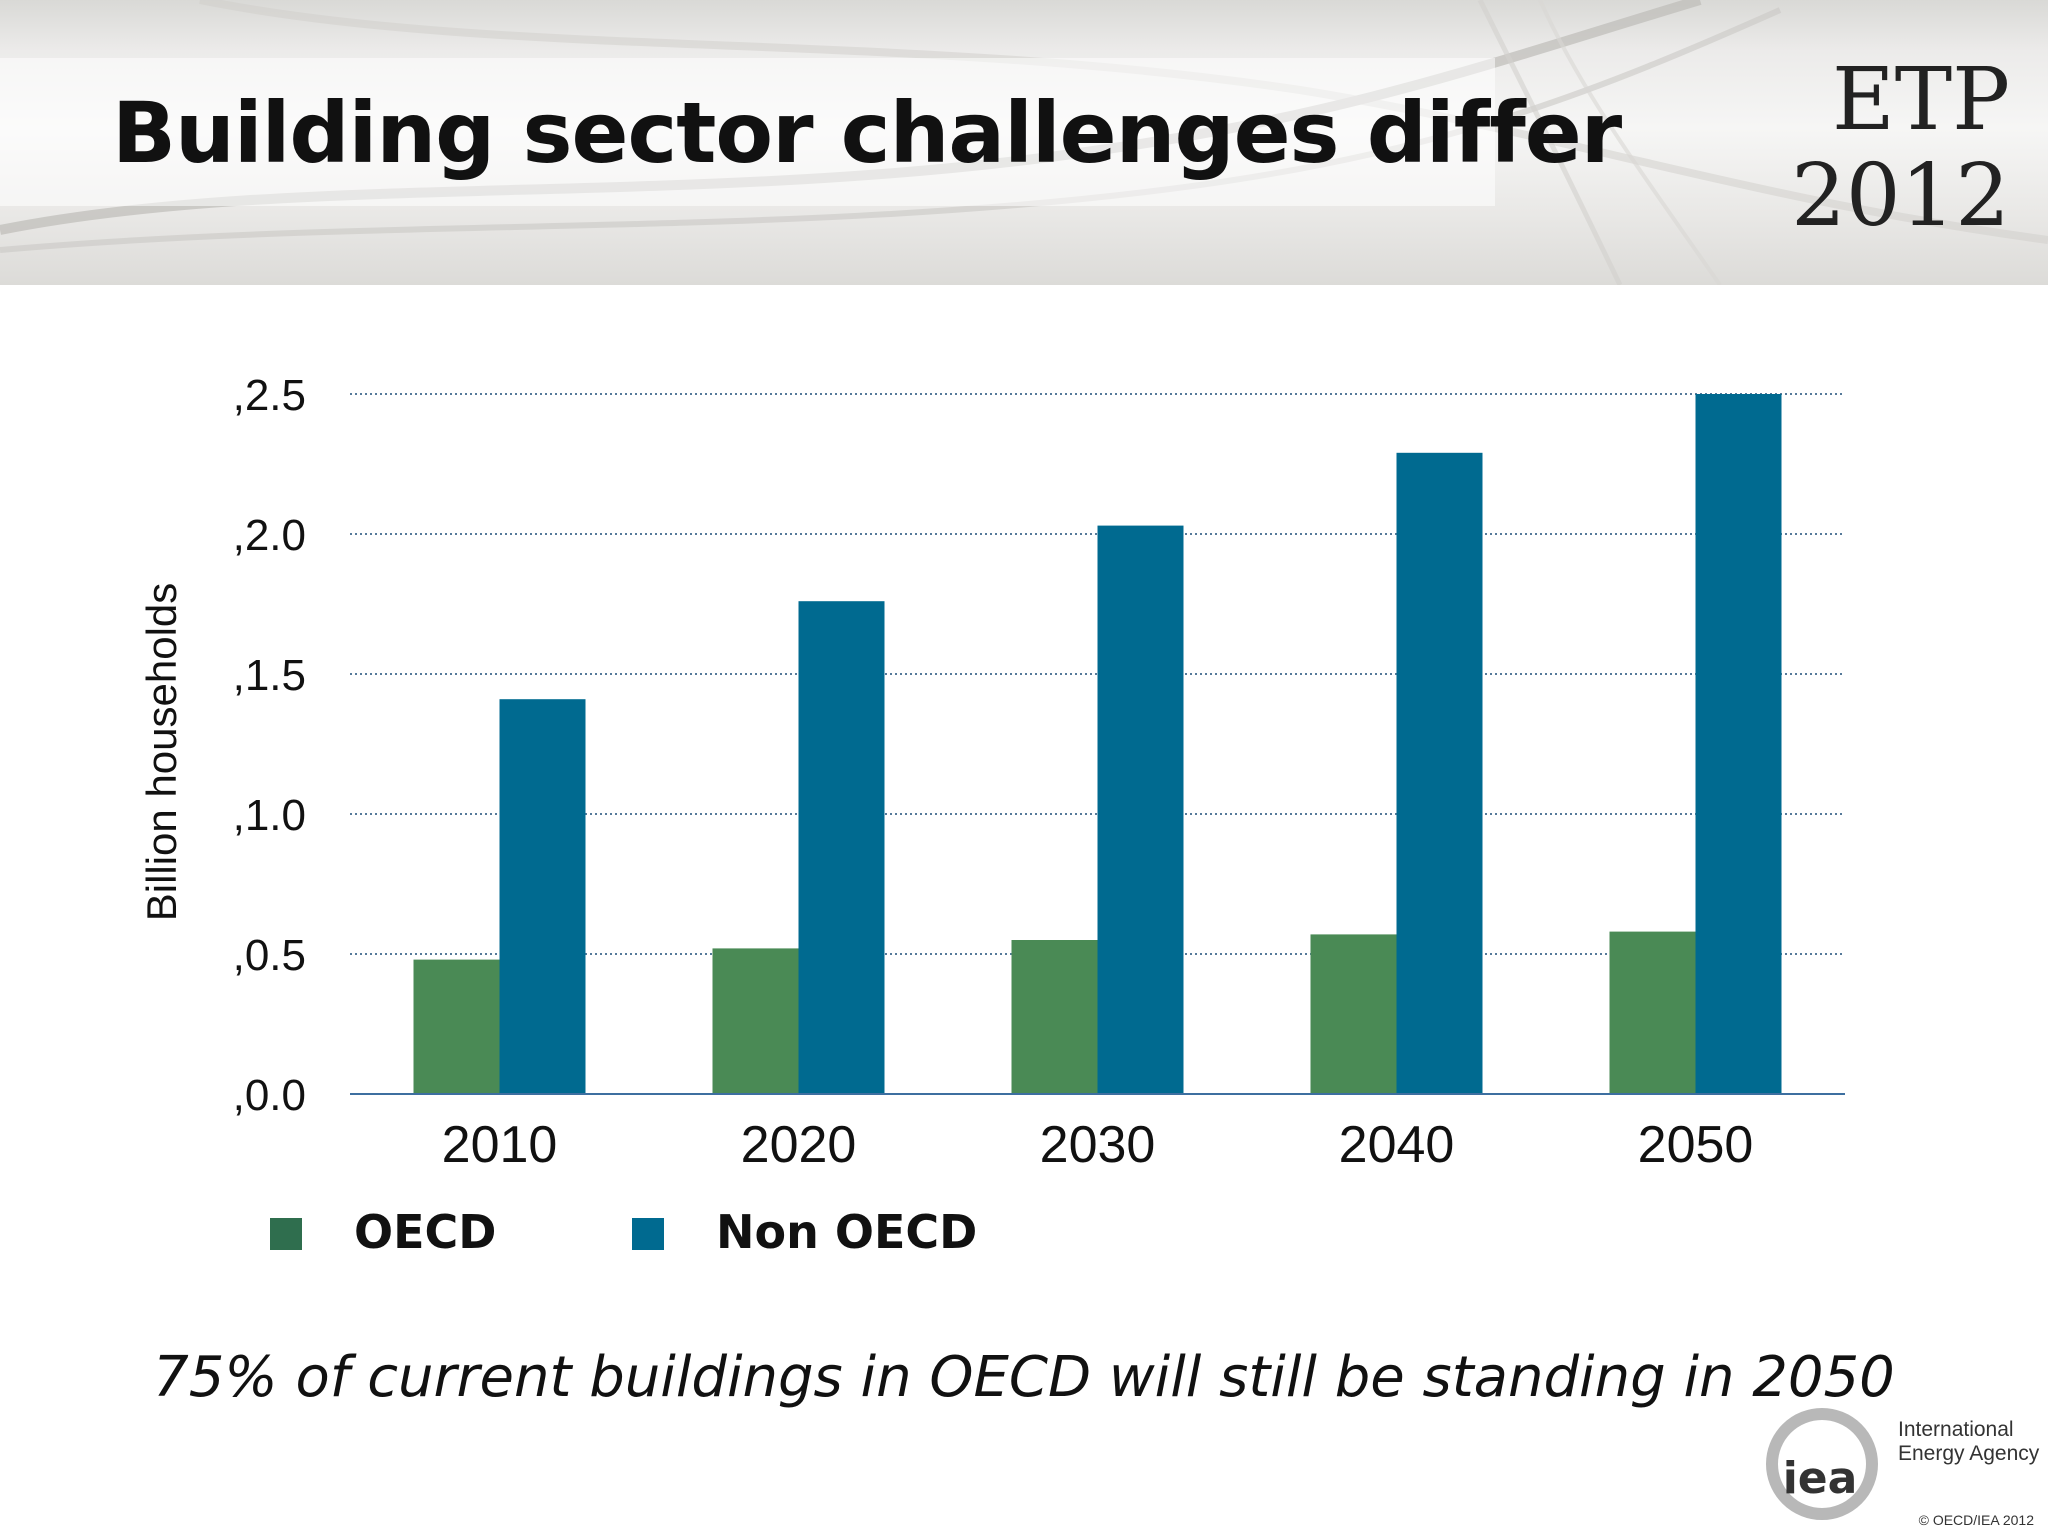 The width and height of the screenshot is (2048, 1536). What do you see at coordinates (1920, 100) in the screenshot?
I see `etp-logo-line1: ETP` at bounding box center [1920, 100].